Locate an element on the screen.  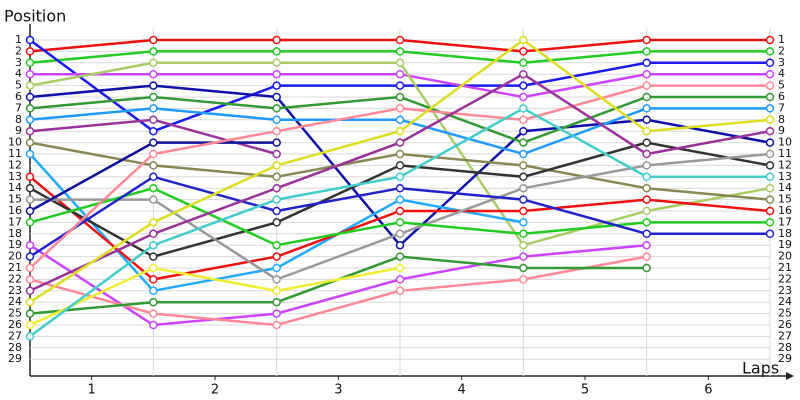
y-tick-label-right: 15 is located at coordinates (785, 199).